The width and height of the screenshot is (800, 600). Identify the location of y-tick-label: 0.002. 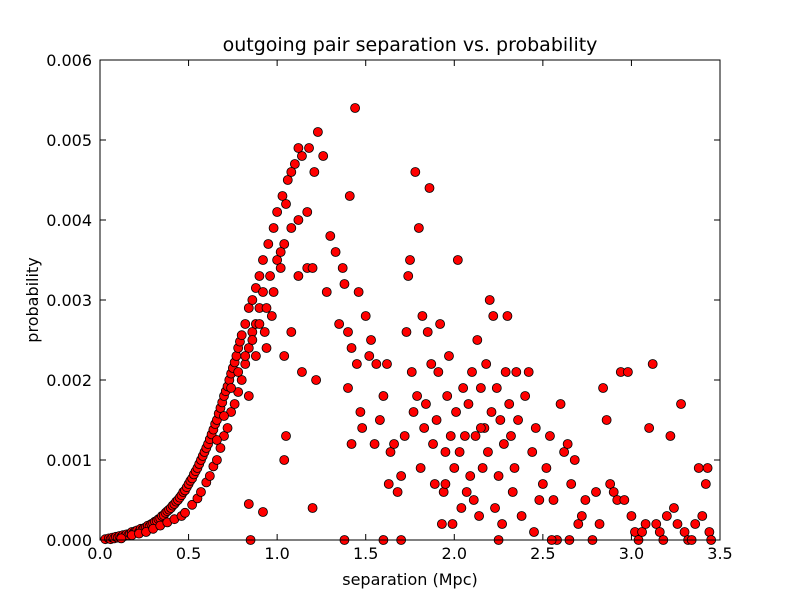
(69, 380).